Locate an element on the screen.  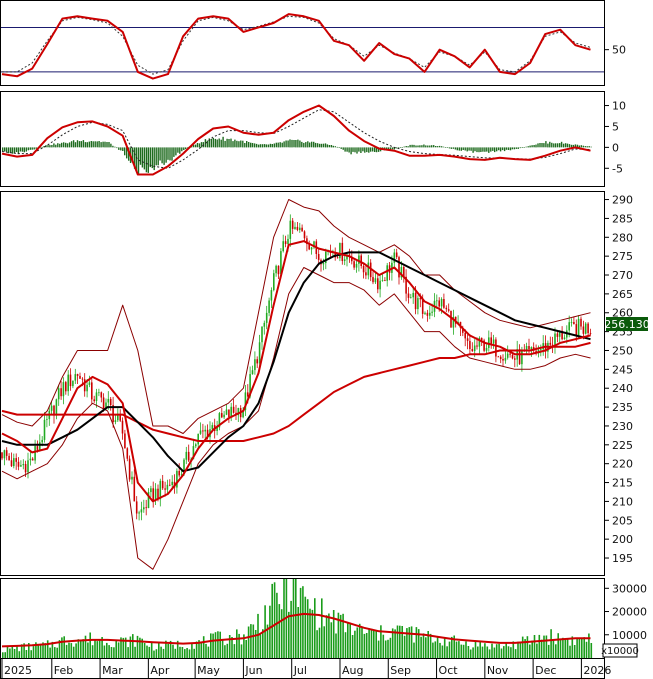
rsi-line is located at coordinates (296, 46).